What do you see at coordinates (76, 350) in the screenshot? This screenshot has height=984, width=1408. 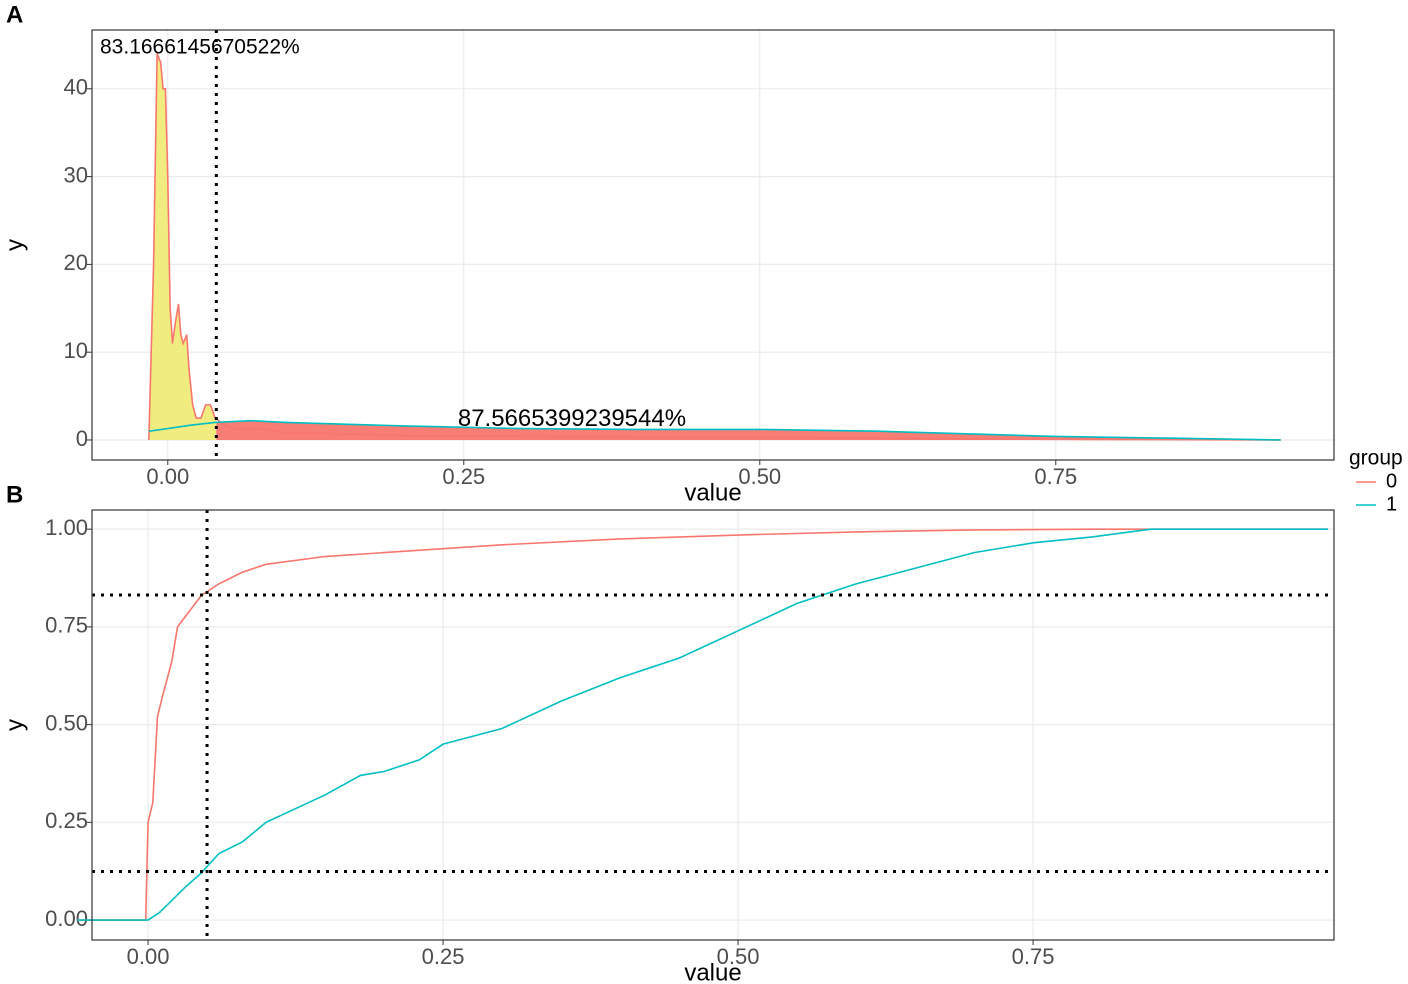 I see `y-tick-label: 10` at bounding box center [76, 350].